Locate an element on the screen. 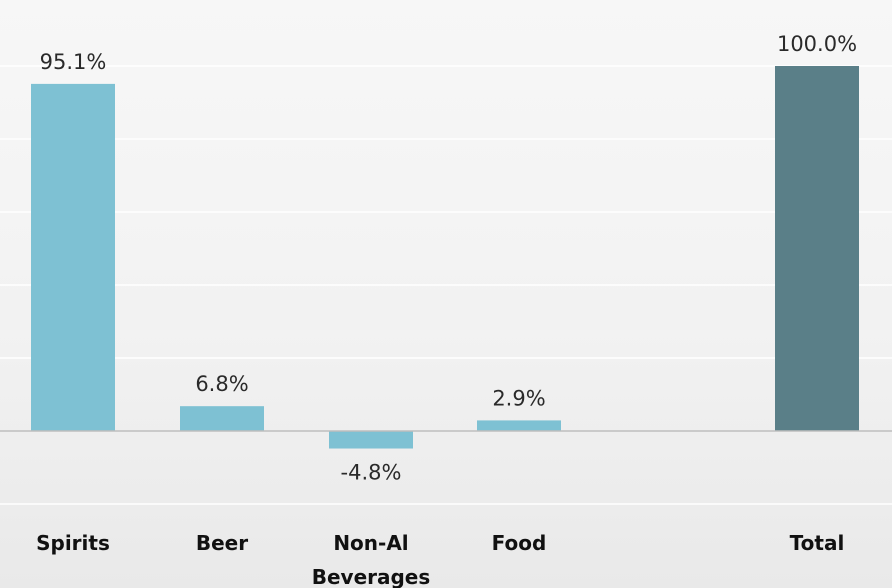 This screenshot has height=588, width=892. bar-non-al-beverages is located at coordinates (371, 440).